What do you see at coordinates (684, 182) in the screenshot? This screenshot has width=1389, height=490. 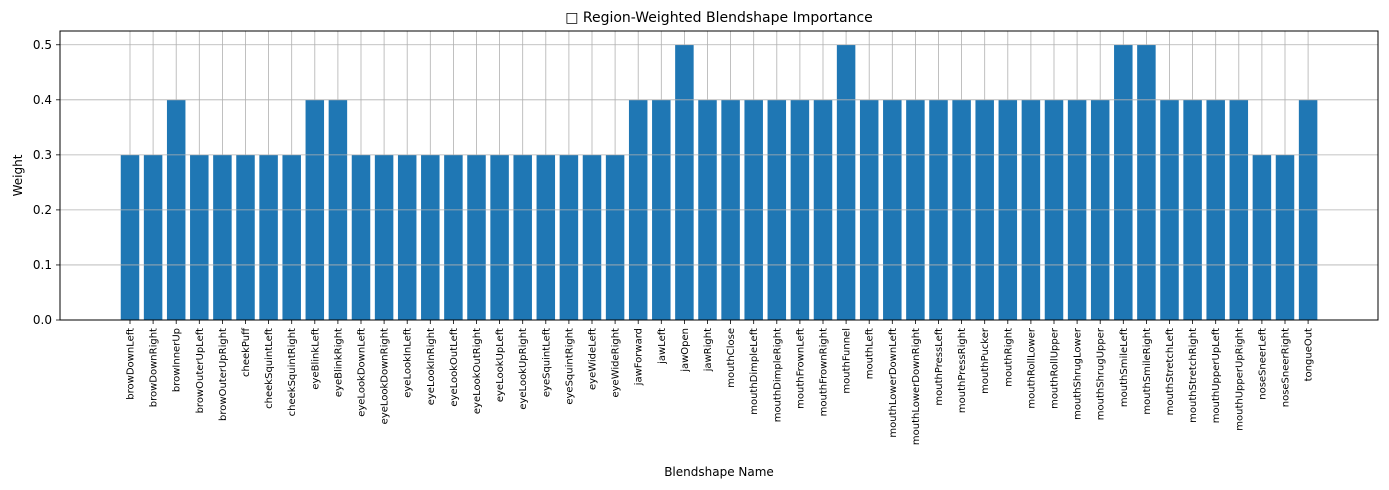 I see `bar-jawOpen` at bounding box center [684, 182].